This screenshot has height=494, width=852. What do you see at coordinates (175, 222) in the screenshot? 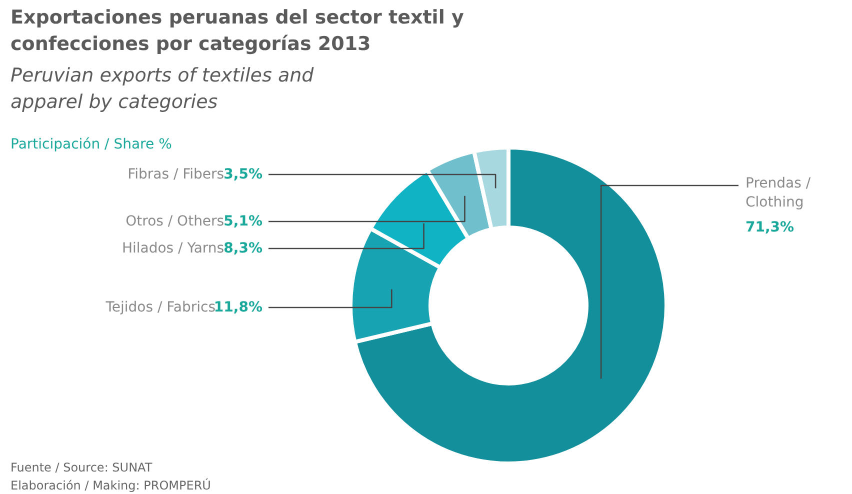
I see `slice-label: Otros / Others` at bounding box center [175, 222].